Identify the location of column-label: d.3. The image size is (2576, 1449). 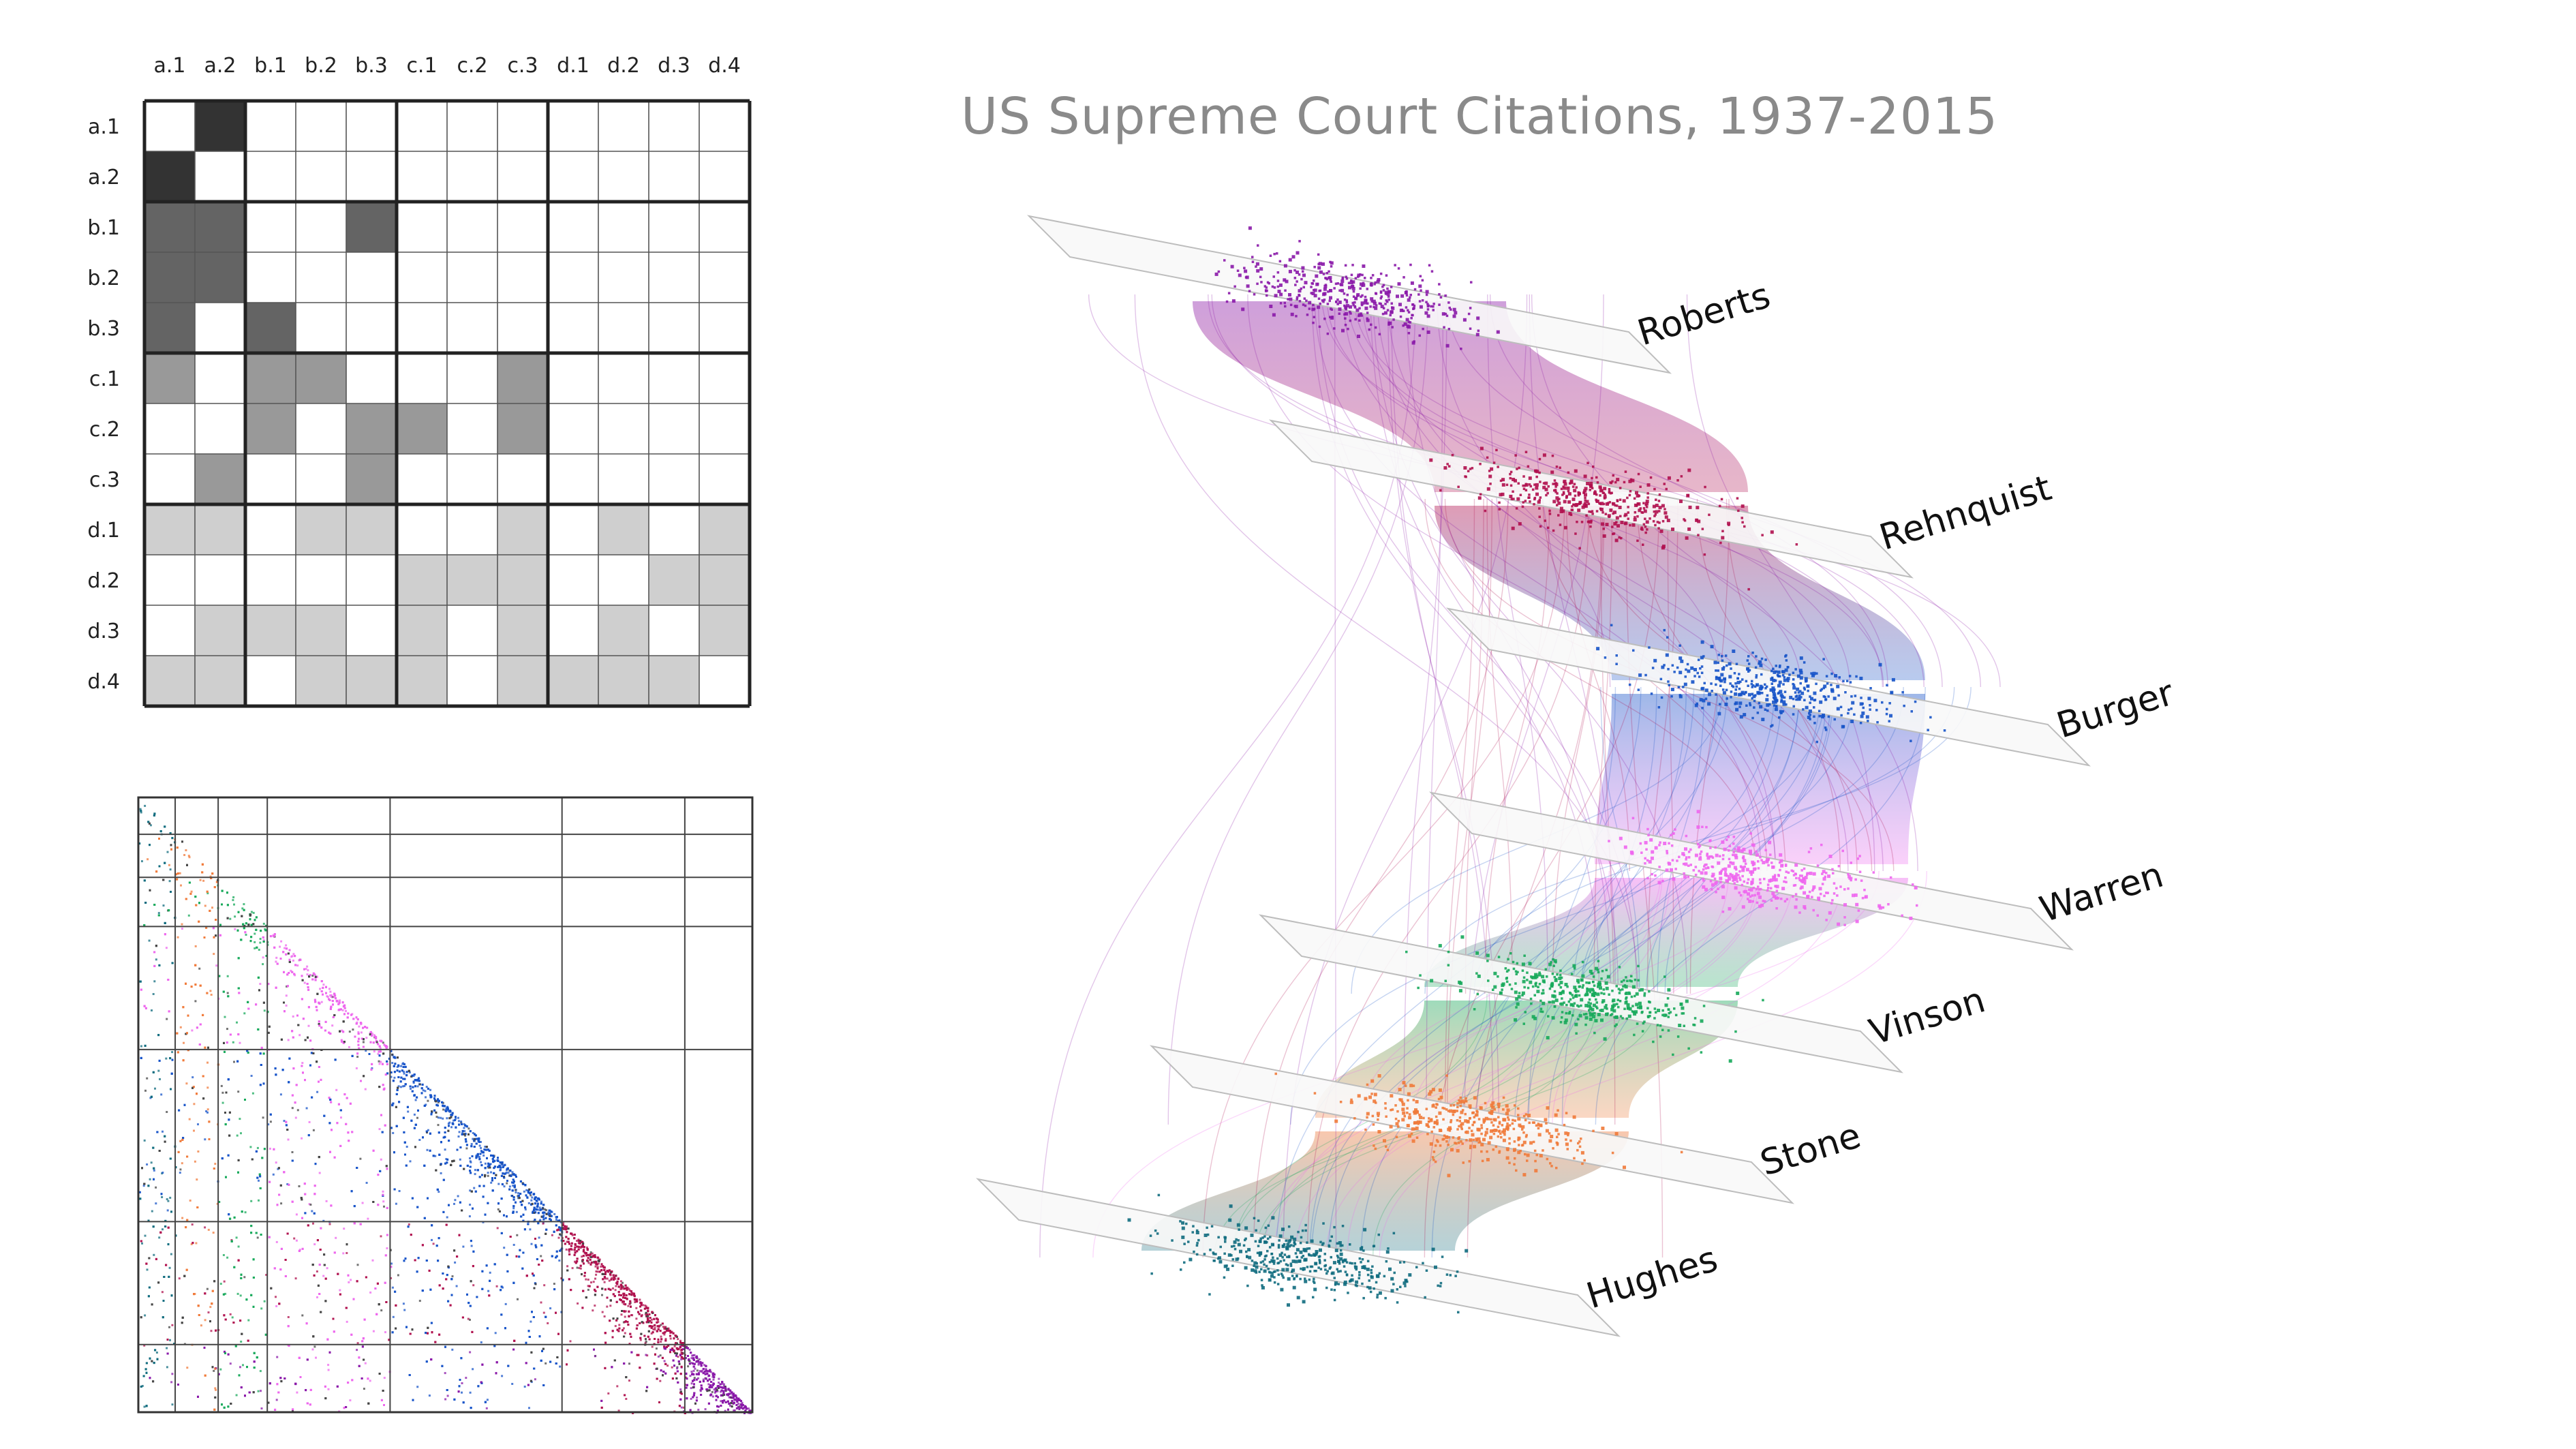
(674, 66).